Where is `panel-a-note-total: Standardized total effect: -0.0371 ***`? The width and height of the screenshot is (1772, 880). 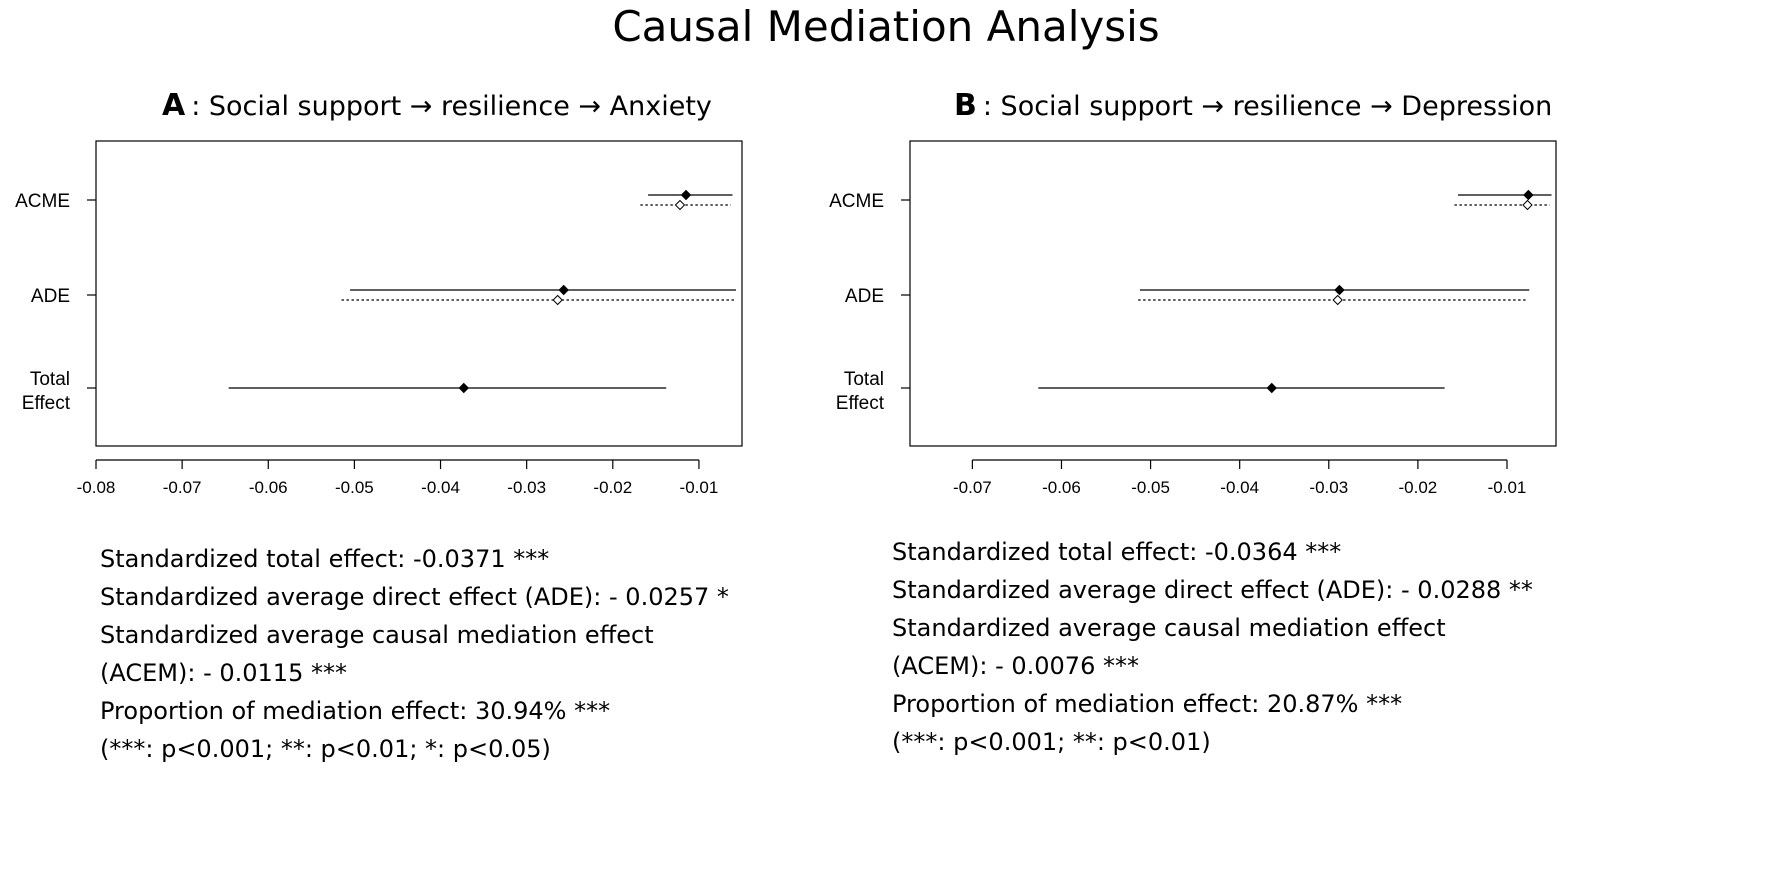
panel-a-note-total: Standardized total effect: -0.0371 *** is located at coordinates (325, 559).